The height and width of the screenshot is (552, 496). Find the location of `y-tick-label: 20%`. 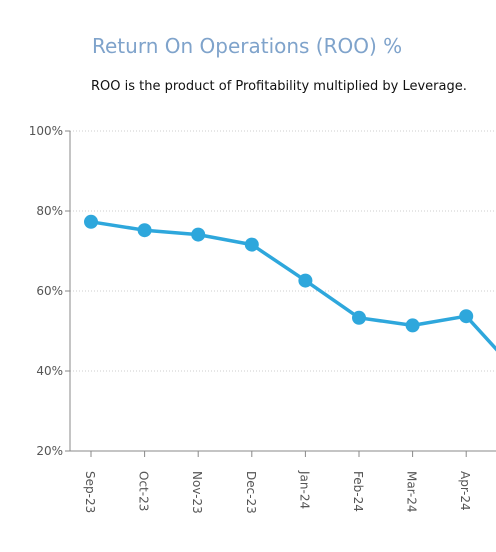

y-tick-label: 20% is located at coordinates (49, 451).